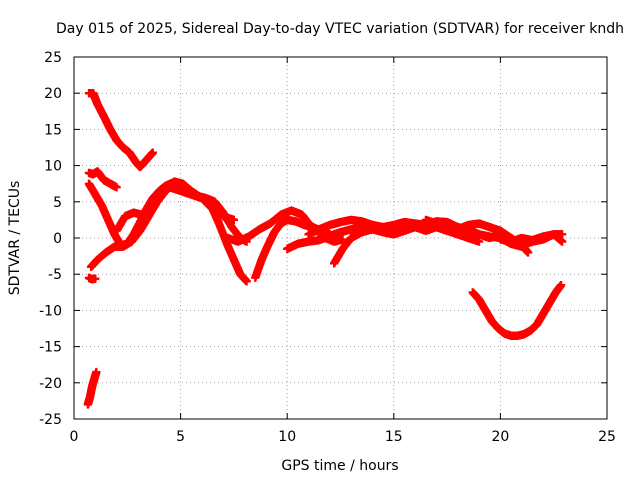  Describe the element at coordinates (50, 420) in the screenshot. I see `y-tick-label: -25` at that location.